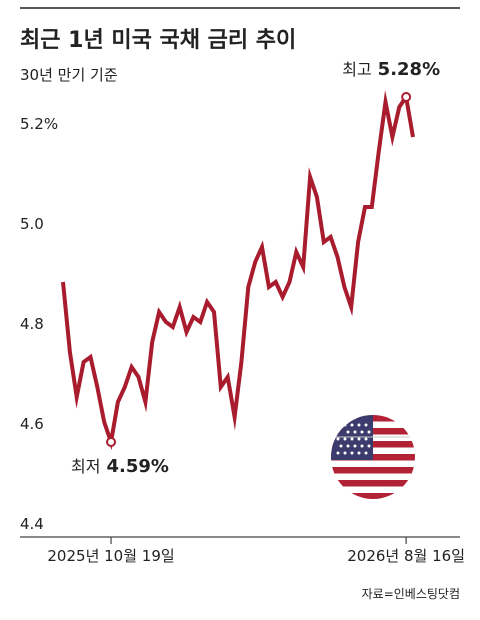 The image size is (480, 620). What do you see at coordinates (373, 457) in the screenshot?
I see `us-flag` at bounding box center [373, 457].